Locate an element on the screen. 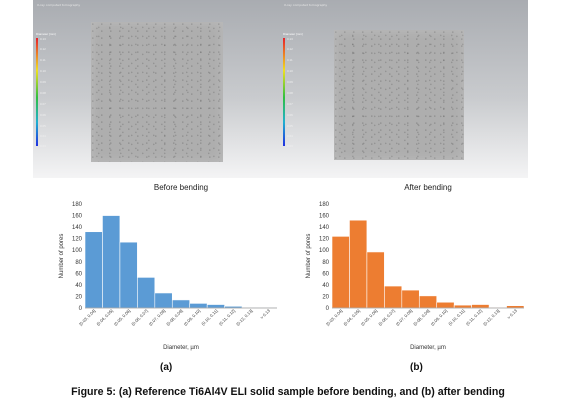  panel-label-a: (a) is located at coordinates (166, 367).